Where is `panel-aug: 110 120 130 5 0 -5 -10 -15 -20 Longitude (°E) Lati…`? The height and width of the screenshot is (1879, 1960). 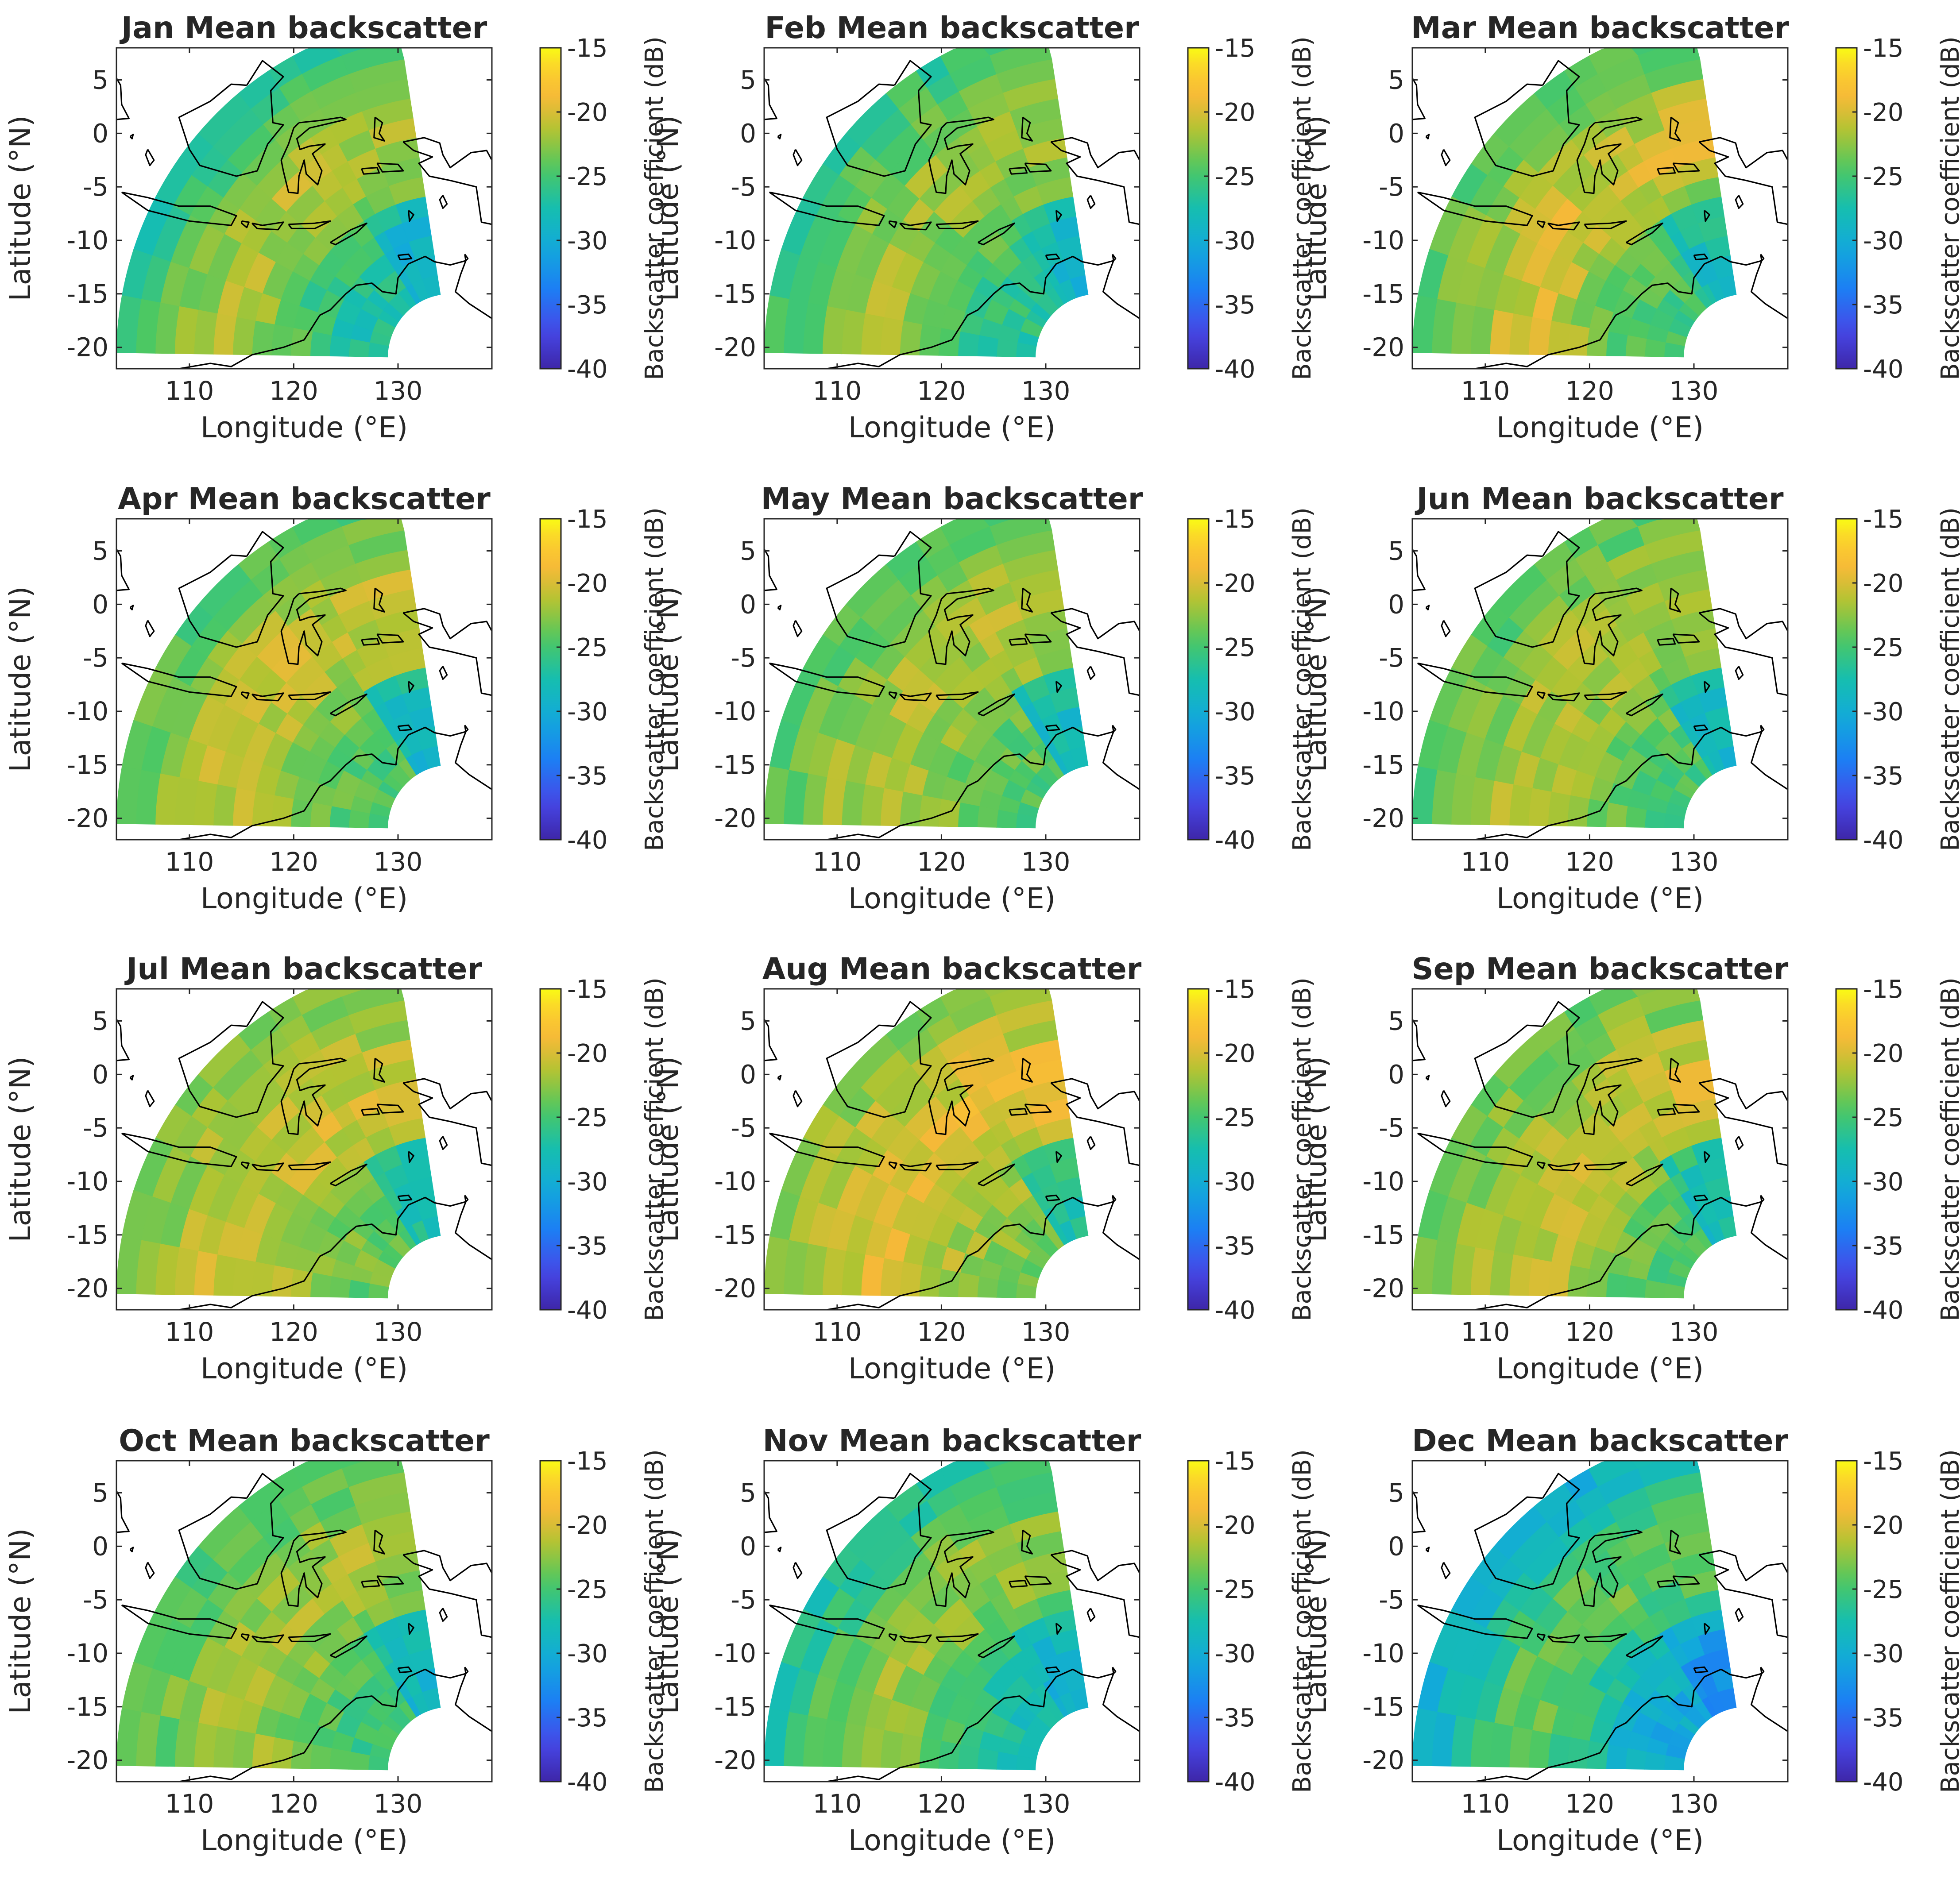
panel-aug: 110 120 130 5 0 -5 -10 -15 -20 Longitude (°E) Lati… is located at coordinates (984, 1168).